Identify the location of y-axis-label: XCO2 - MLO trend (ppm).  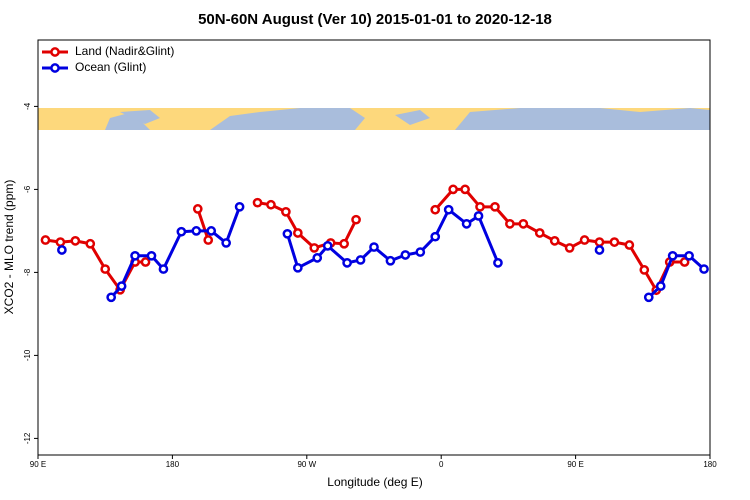
(9, 247).